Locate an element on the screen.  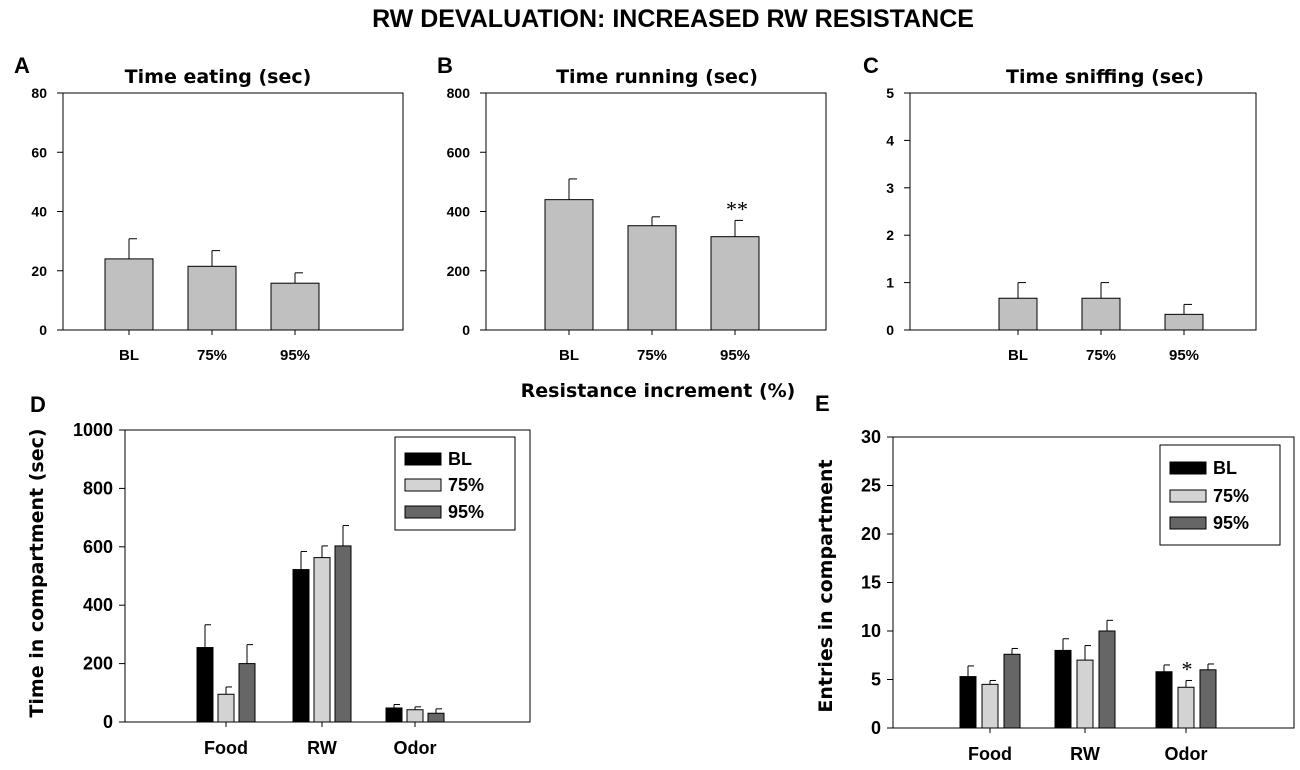
panel-title: Time running (sec) is located at coordinates (657, 77).